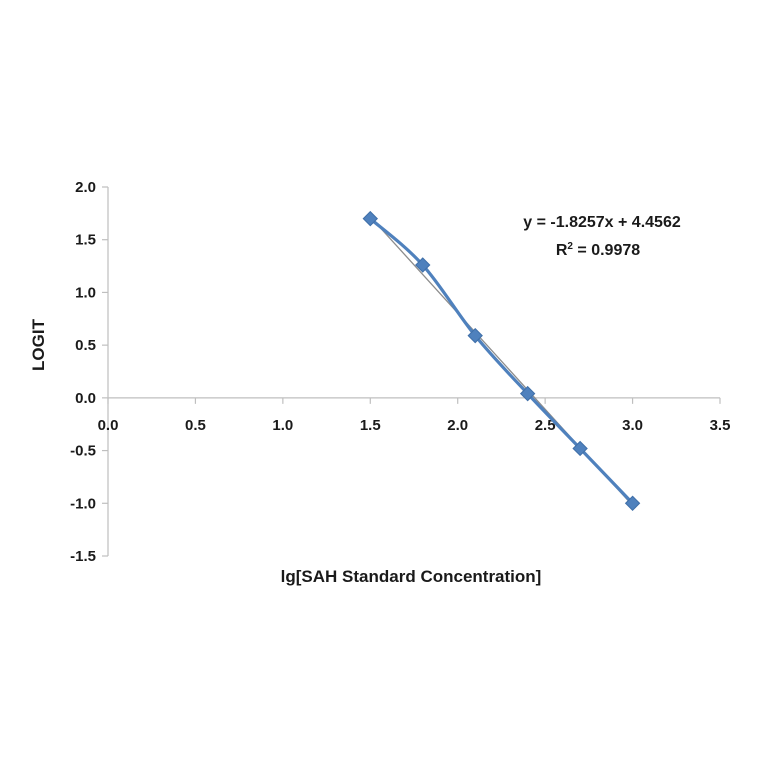 Image resolution: width=764 pixels, height=769 pixels. I want to click on series-line, so click(501, 361).